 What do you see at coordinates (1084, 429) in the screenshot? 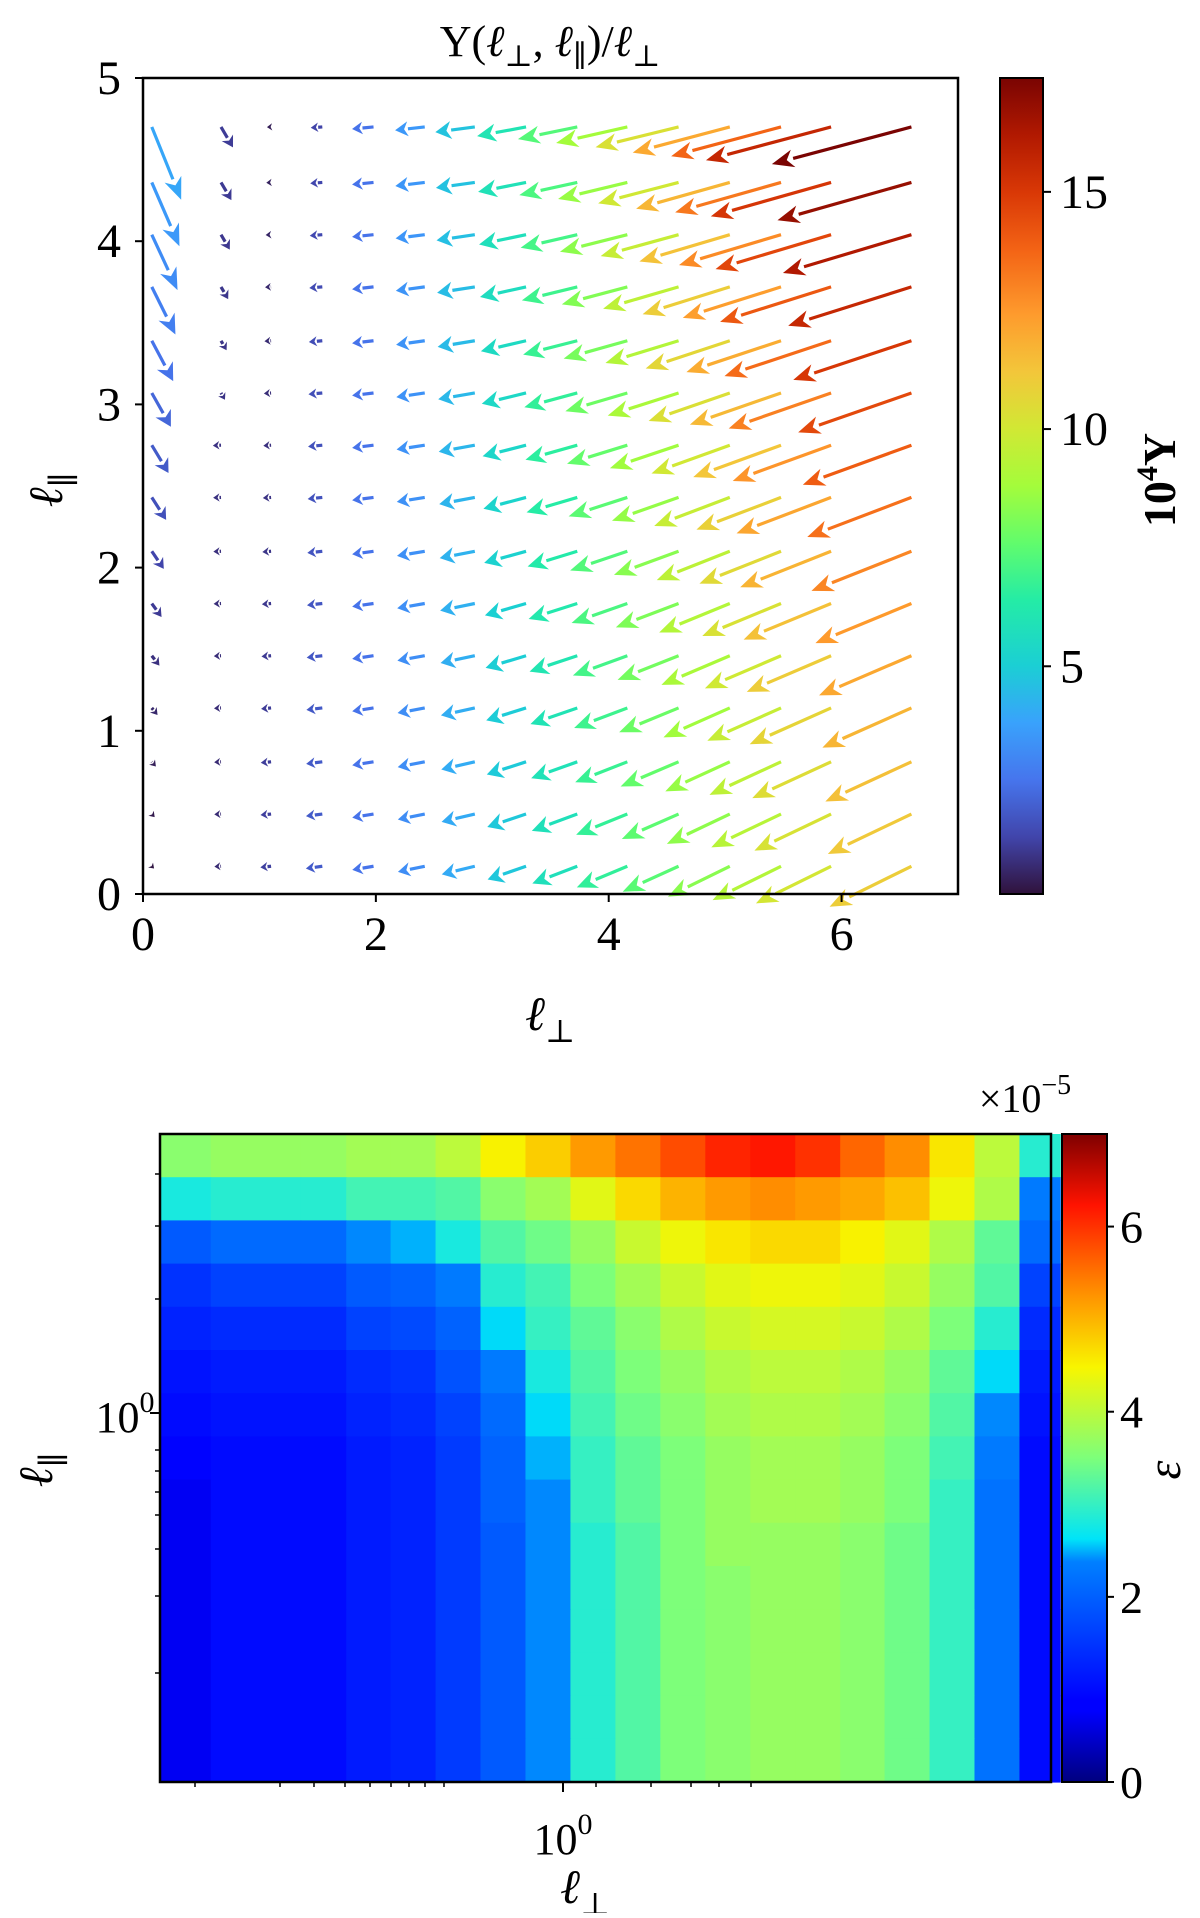
I see `colorbar-tick-label: 10` at bounding box center [1084, 429].